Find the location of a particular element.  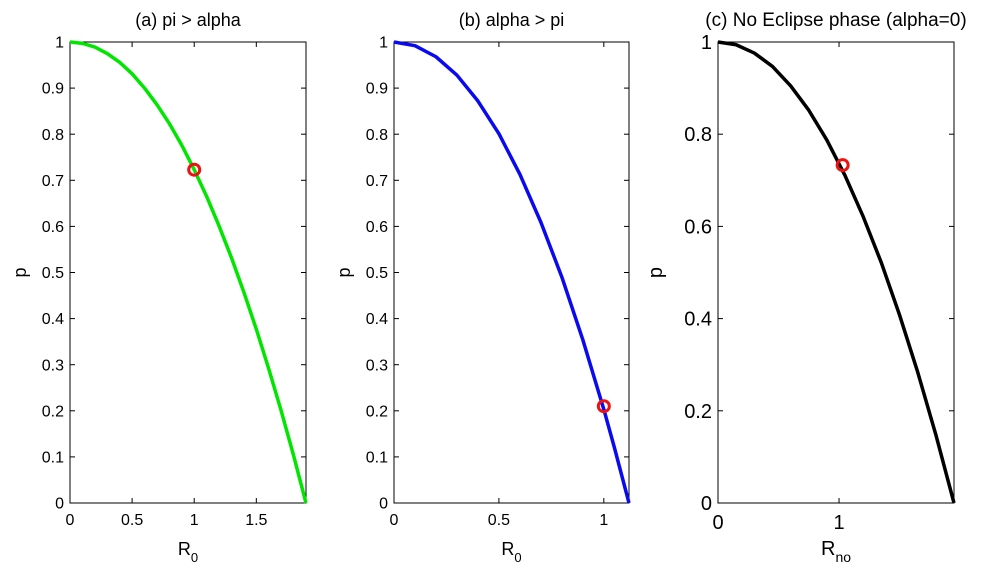

x-tick-label: 1.5 is located at coordinates (256, 520).